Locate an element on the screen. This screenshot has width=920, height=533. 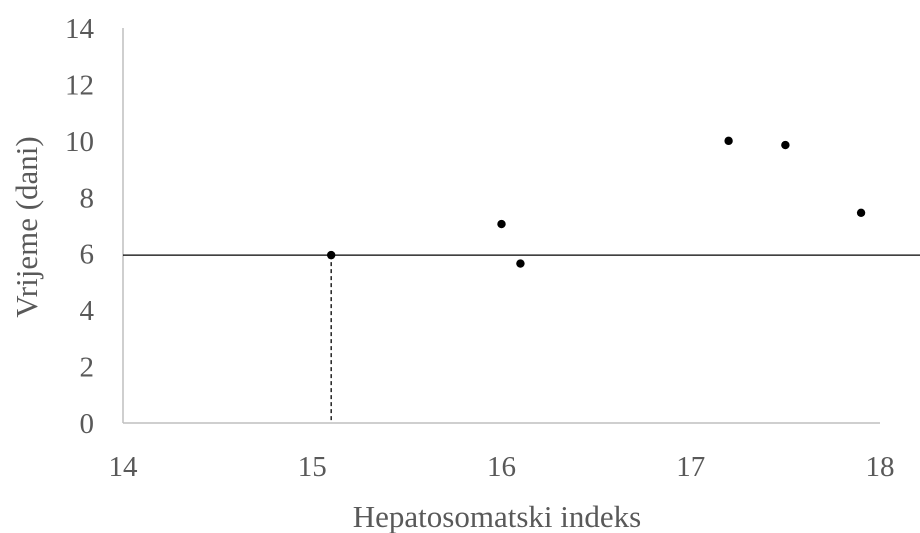
y-tick-label: 6 is located at coordinates (87, 255).